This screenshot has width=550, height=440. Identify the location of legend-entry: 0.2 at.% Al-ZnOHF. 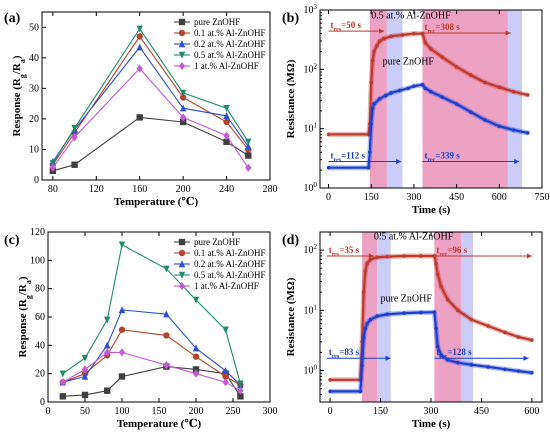
(230, 264).